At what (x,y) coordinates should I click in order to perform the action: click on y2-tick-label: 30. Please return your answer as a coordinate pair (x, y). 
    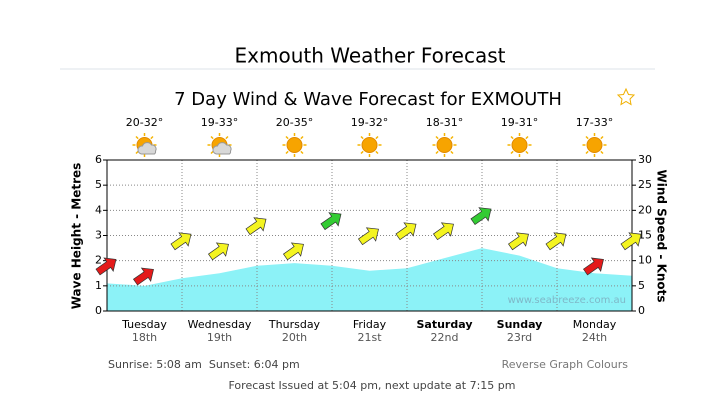
    Looking at the image, I should click on (645, 159).